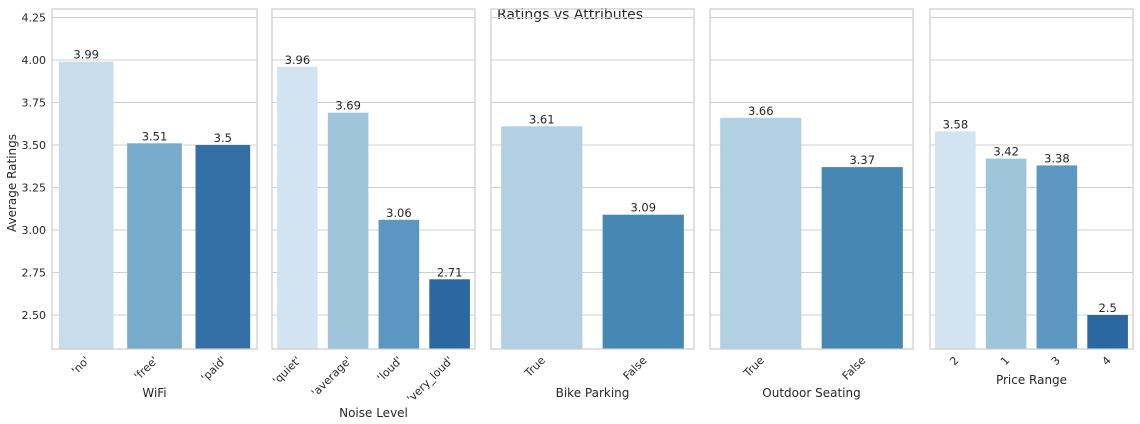 This screenshot has height=424, width=1140. Describe the element at coordinates (12, 183) in the screenshot. I see `y-axis-label: Average Ratings` at that location.